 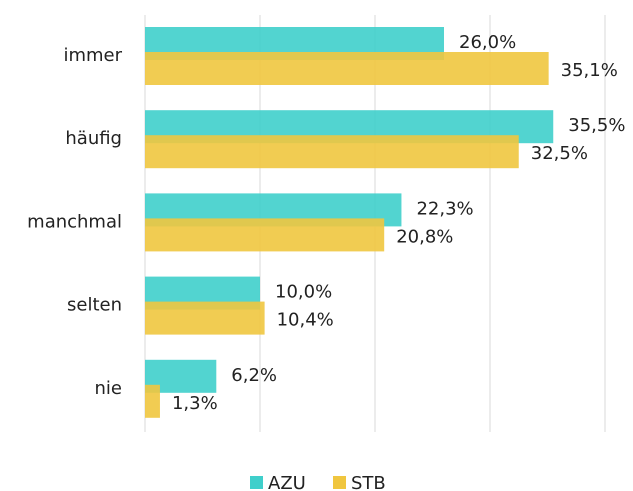 What do you see at coordinates (303, 292) in the screenshot?
I see `data-label: 10,0%` at bounding box center [303, 292].